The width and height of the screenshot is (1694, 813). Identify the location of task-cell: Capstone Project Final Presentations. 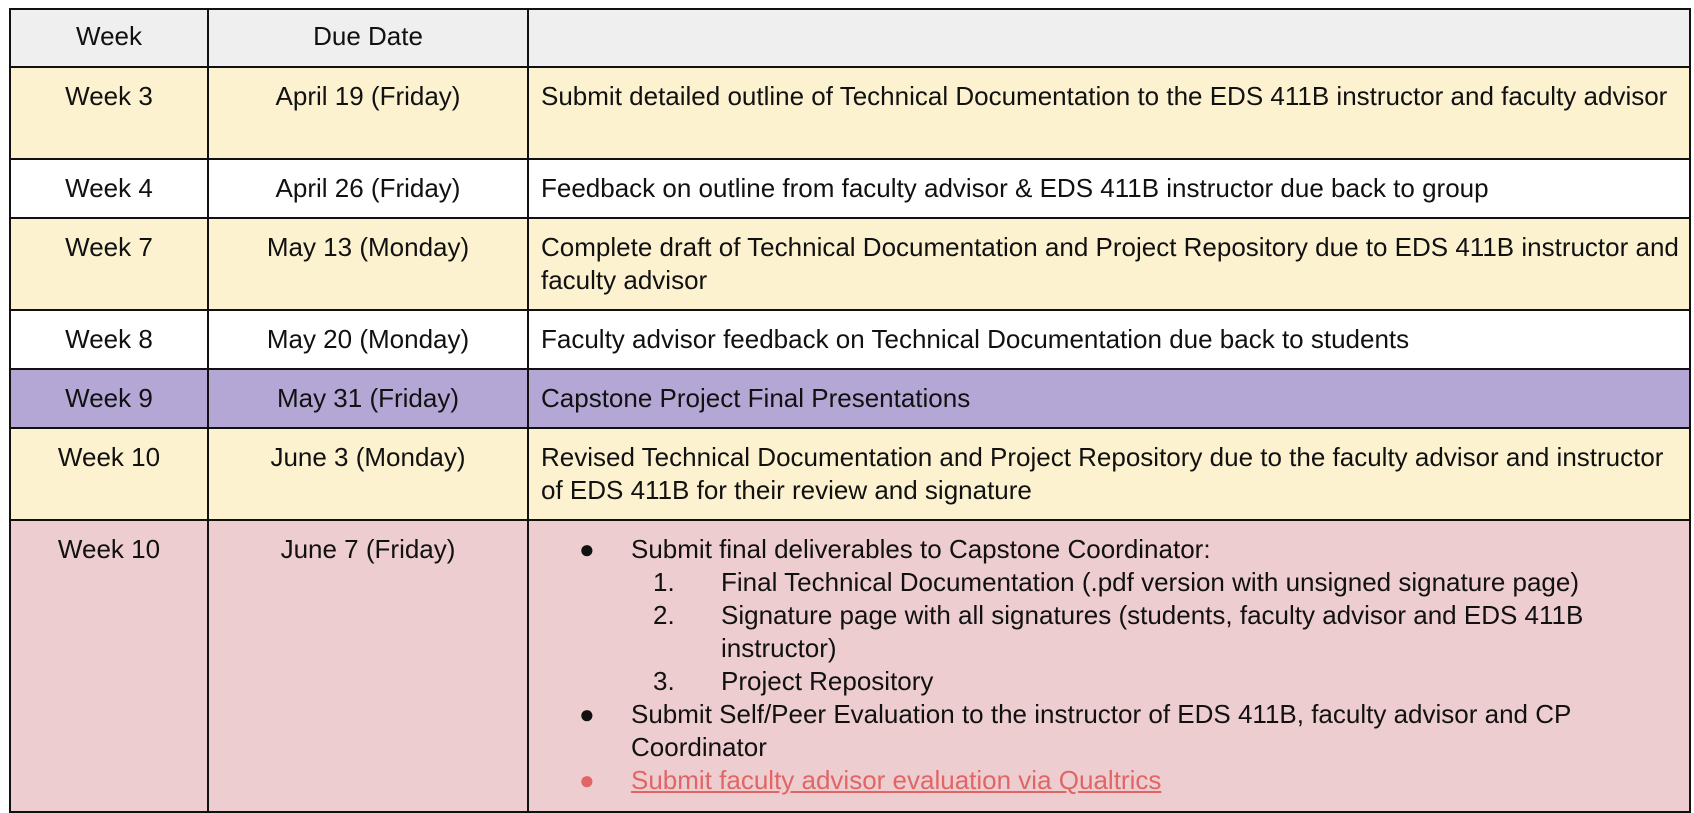
(1109, 398).